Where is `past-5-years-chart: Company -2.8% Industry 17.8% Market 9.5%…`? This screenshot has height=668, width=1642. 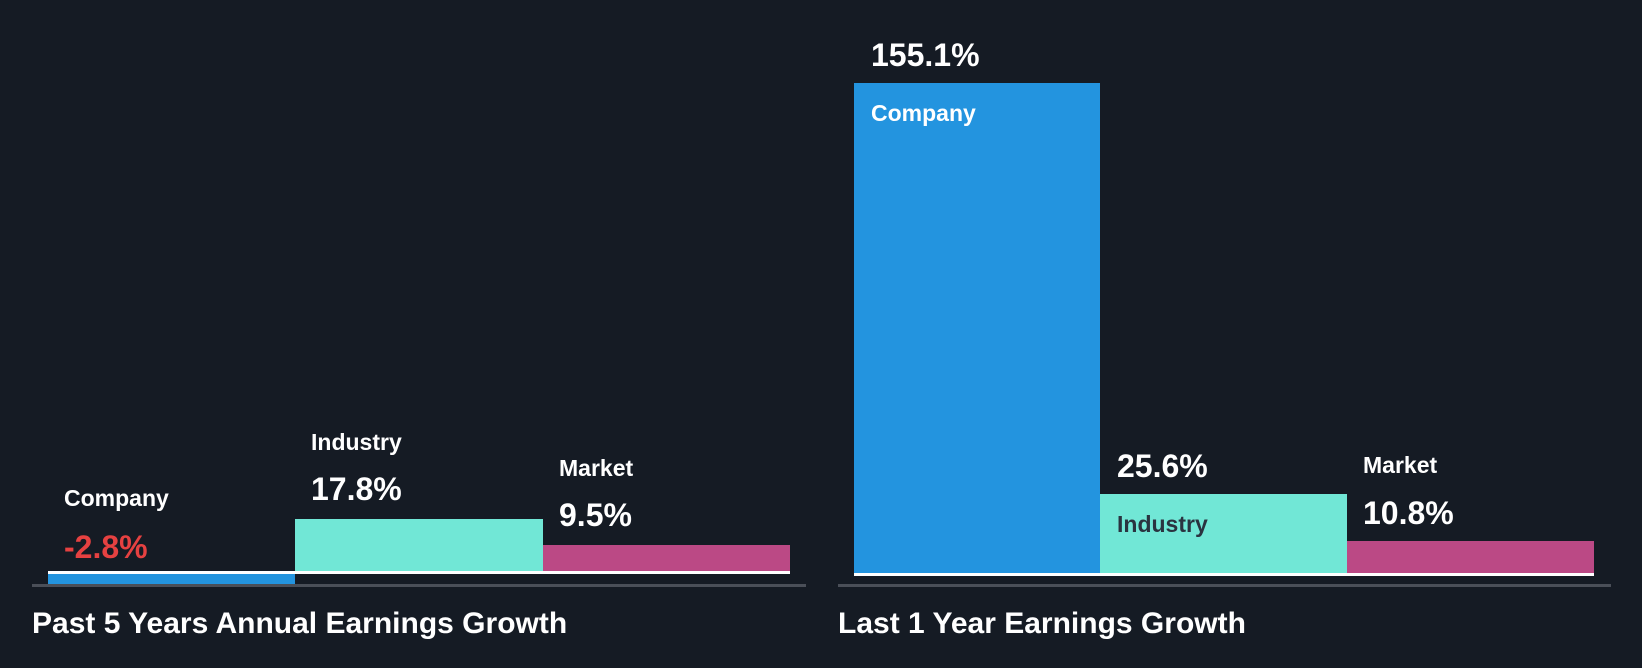
past-5-years-chart: Company -2.8% Industry 17.8% Market 9.5%… is located at coordinates (419, 534).